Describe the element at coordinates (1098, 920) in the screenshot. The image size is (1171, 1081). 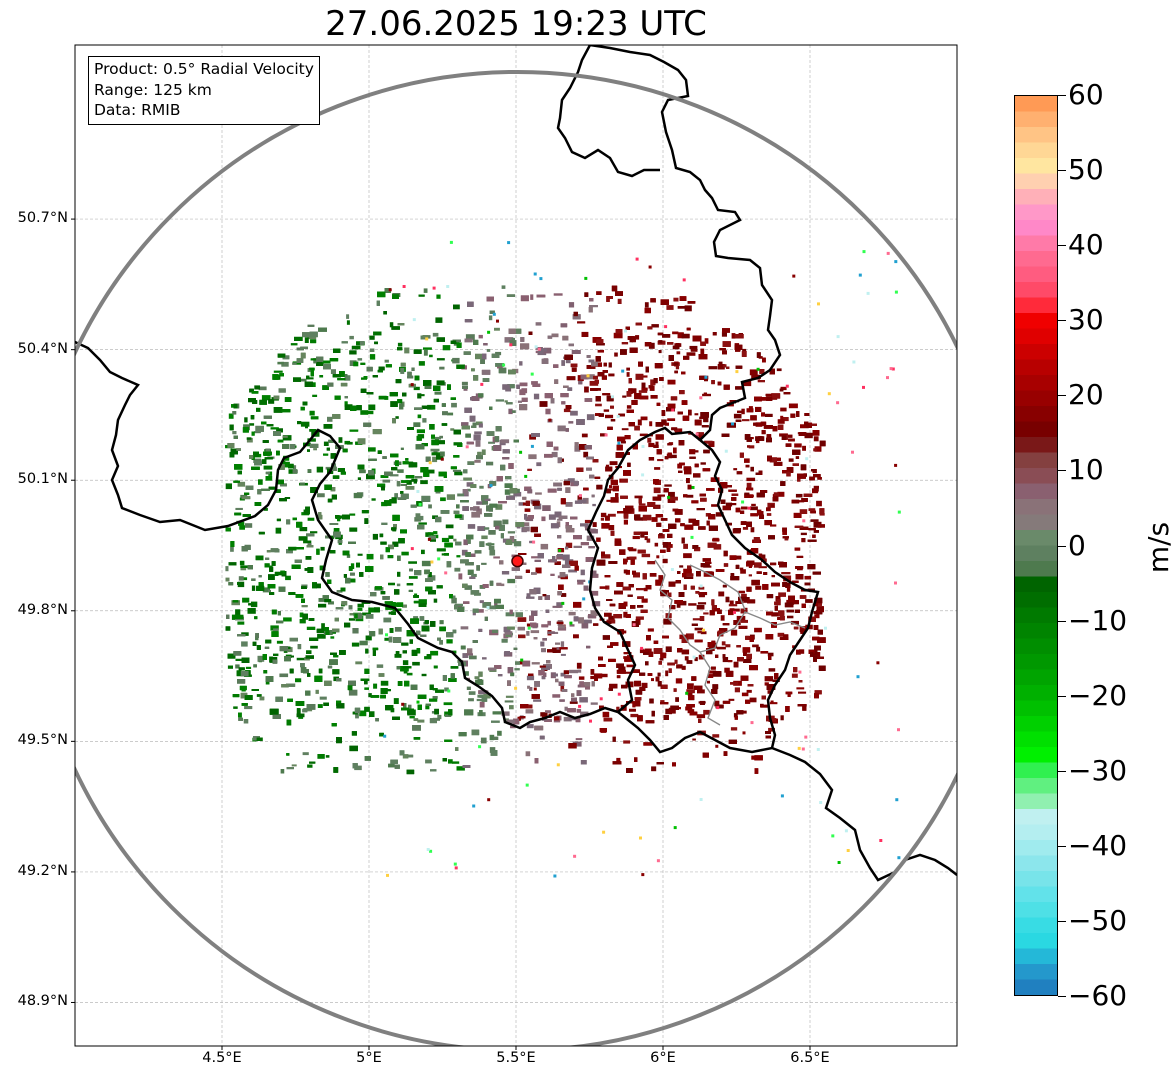
I see `colorbar-tick-label: −50` at that location.